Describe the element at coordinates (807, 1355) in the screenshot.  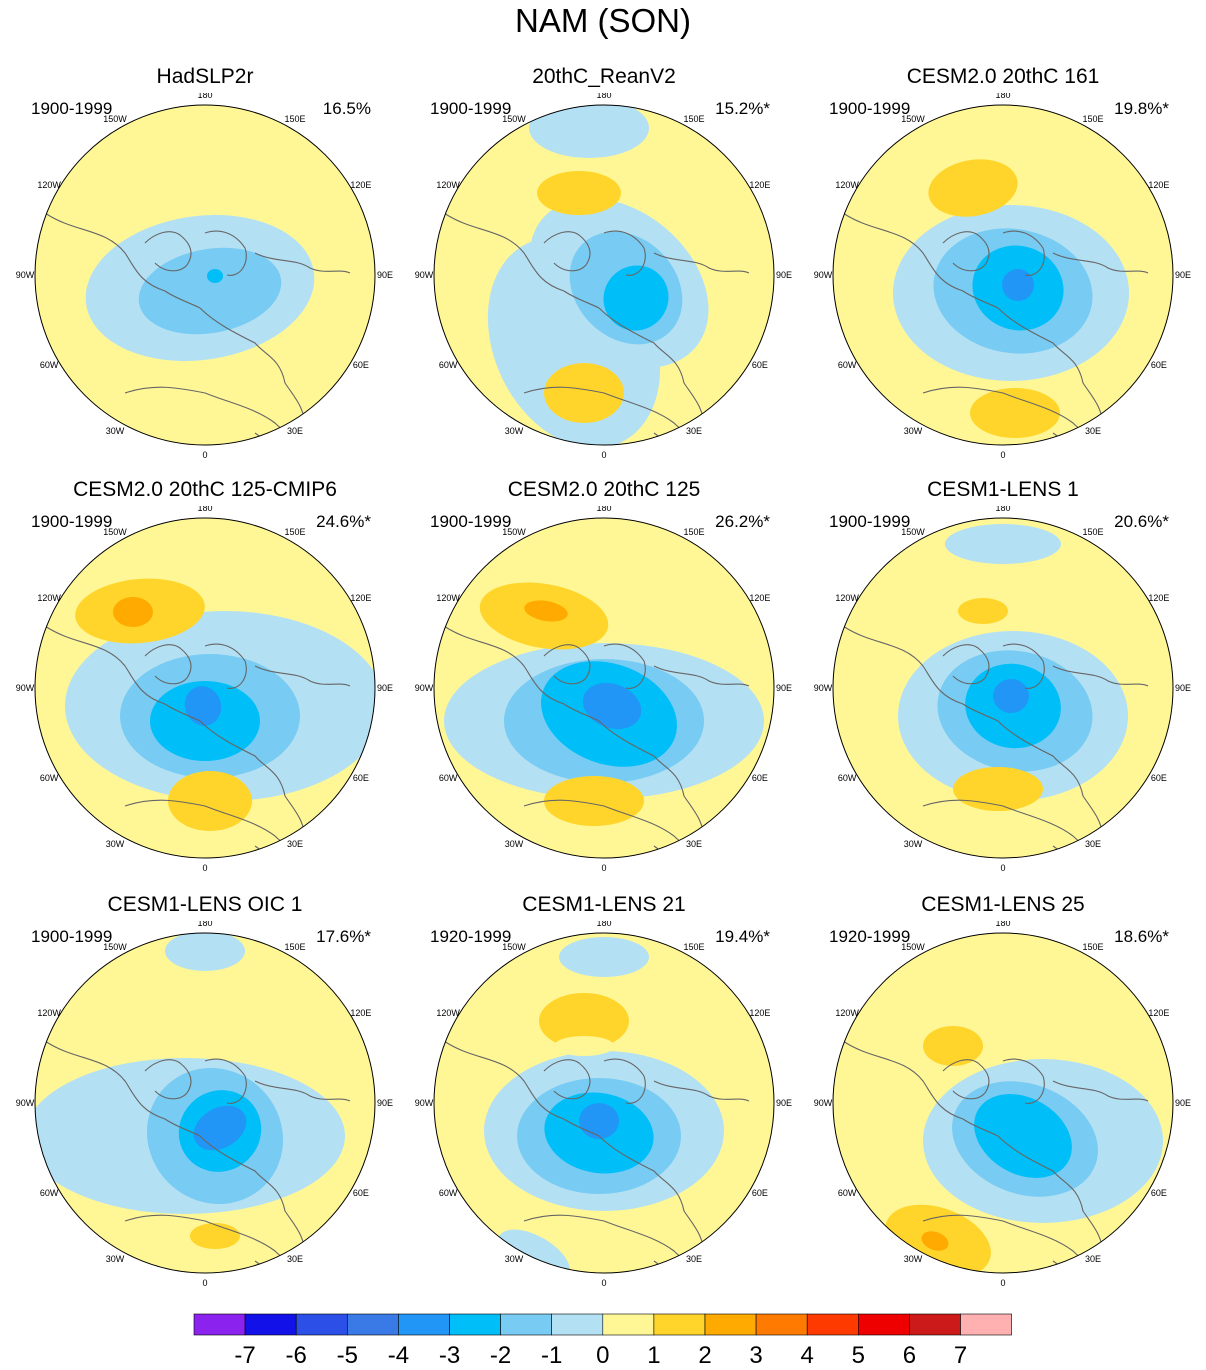
I see `colorbar-tick-label: 4` at that location.